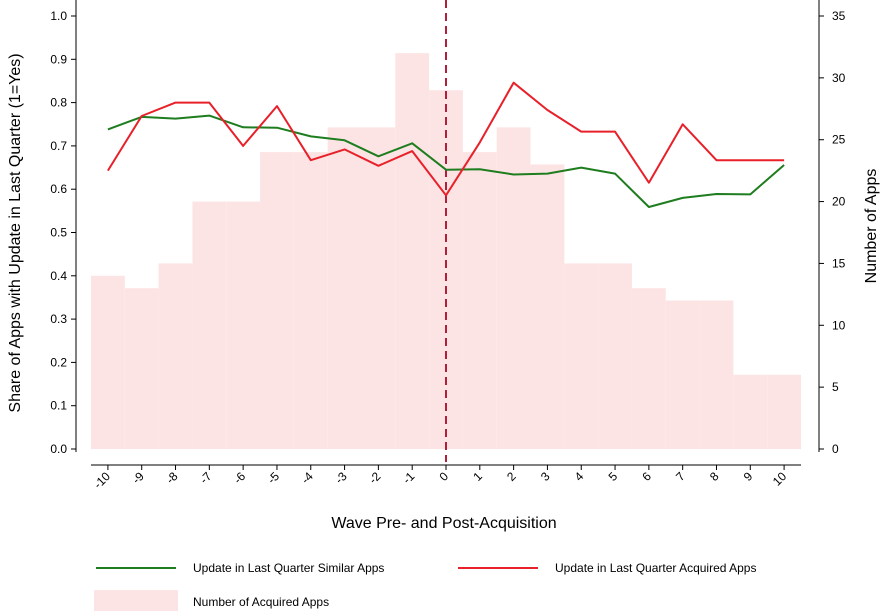  What do you see at coordinates (138, 478) in the screenshot?
I see `x-tick-label: -9` at bounding box center [138, 478].